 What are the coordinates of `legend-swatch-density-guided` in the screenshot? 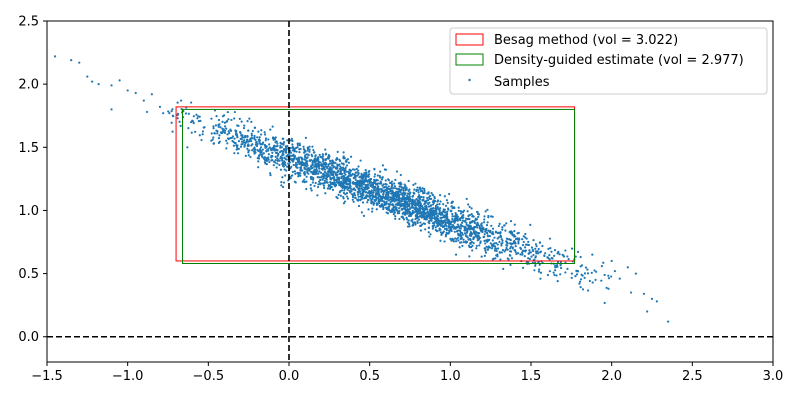 It's located at (469, 59).